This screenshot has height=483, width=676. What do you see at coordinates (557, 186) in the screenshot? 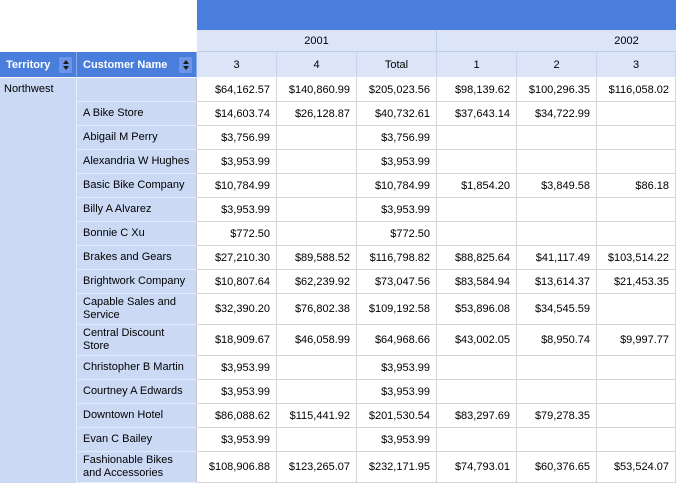
I see `value-cell: $3,849.58` at bounding box center [557, 186].